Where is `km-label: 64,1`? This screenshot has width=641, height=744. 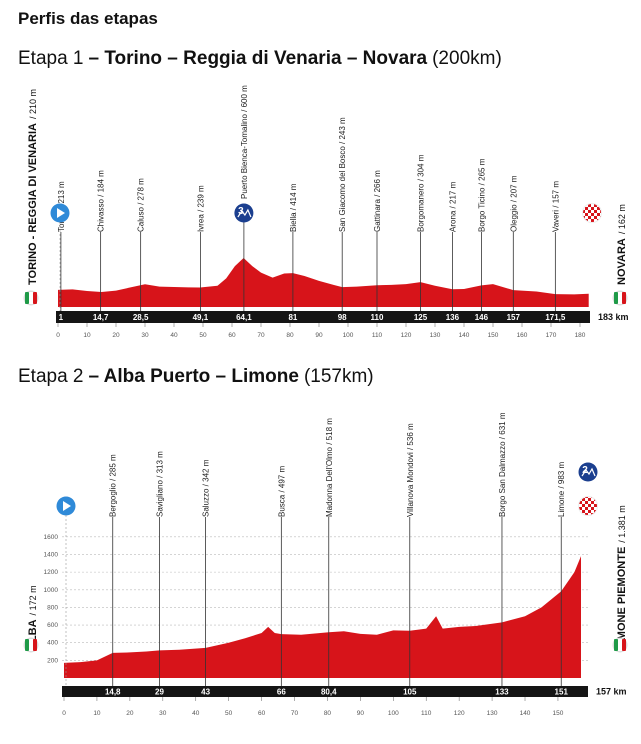 km-label: 64,1 is located at coordinates (244, 317).